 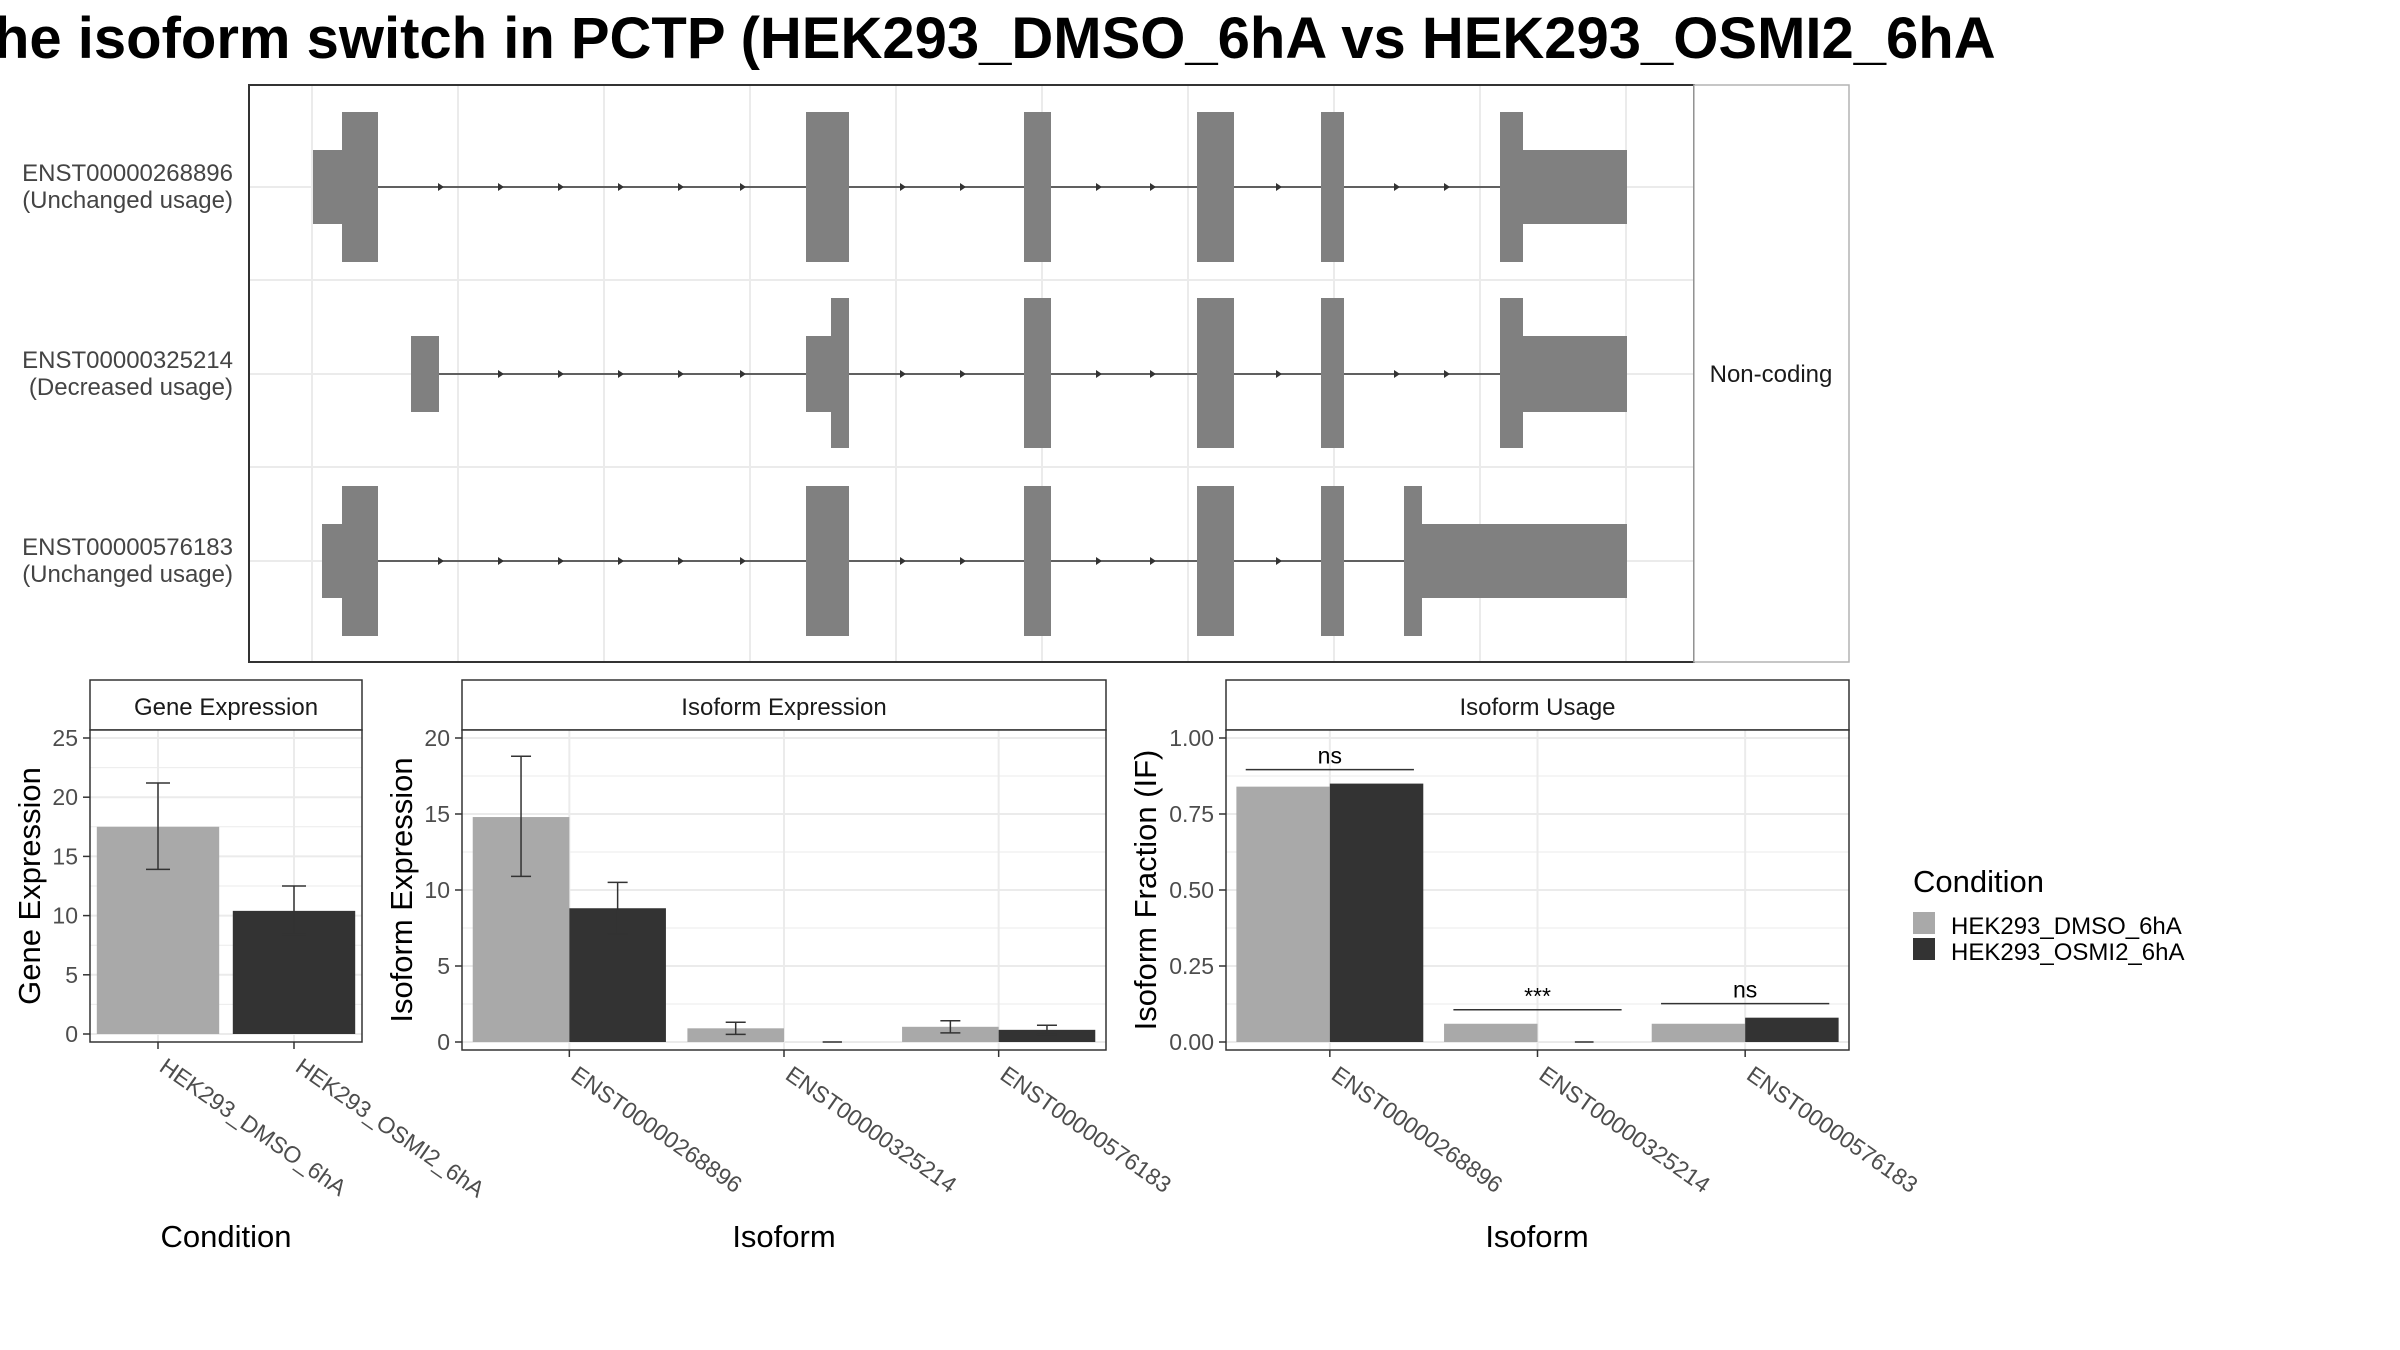 What do you see at coordinates (401, 889) in the screenshot?
I see `y-axis-title: Isoform Expression` at bounding box center [401, 889].